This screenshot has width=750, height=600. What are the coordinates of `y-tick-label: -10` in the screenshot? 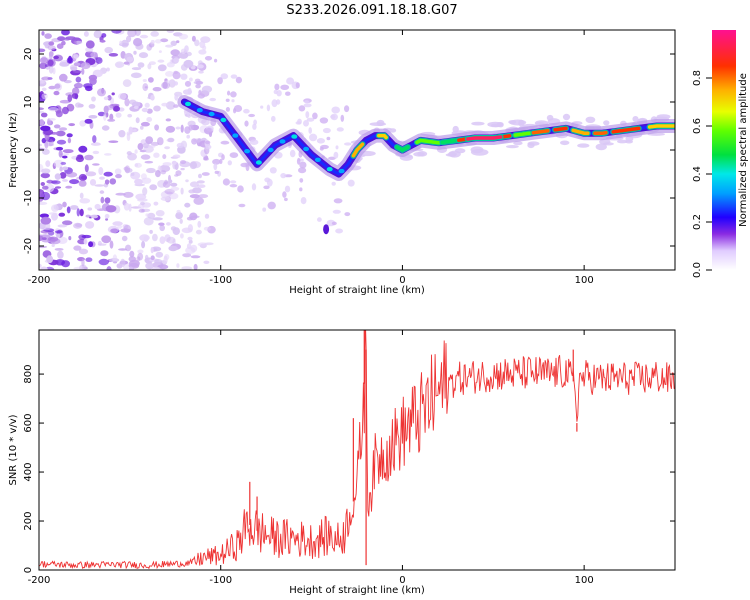 It's located at (28, 198).